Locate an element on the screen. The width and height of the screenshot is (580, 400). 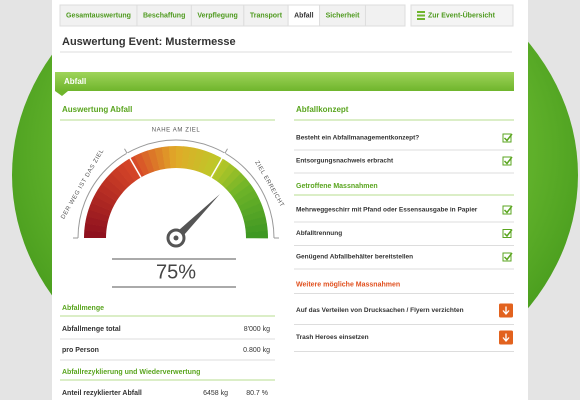
row-label: pro Person is located at coordinates (80, 350).